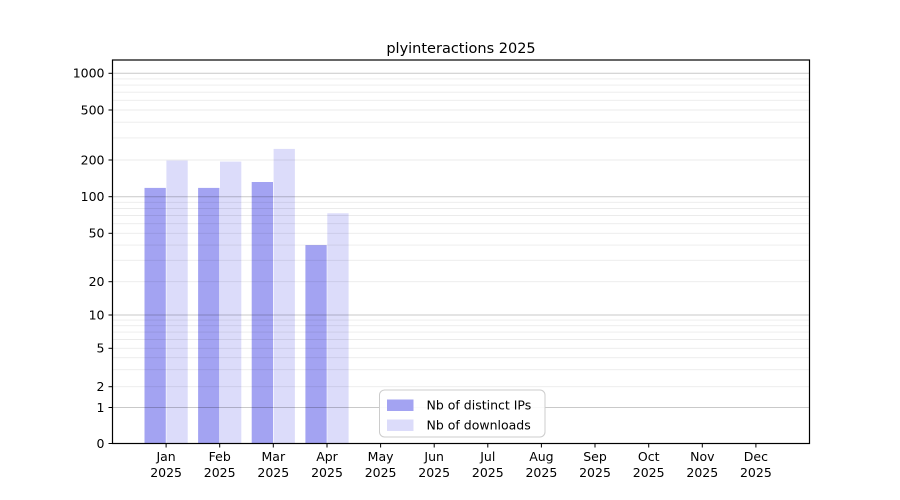 The image size is (900, 500). Describe the element at coordinates (177, 302) in the screenshot. I see `bar-jan-downloads` at that location.